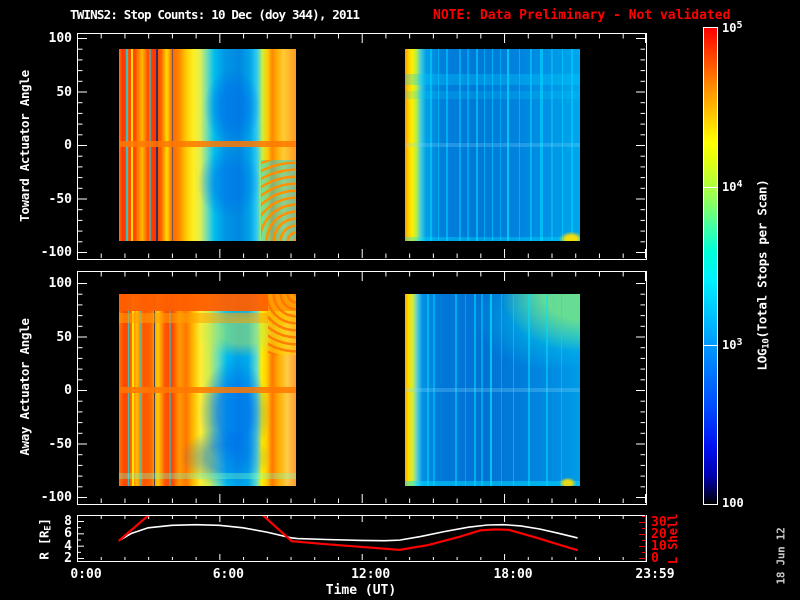  What do you see at coordinates (60, 38) in the screenshot?
I see `toward-ytick-label: 100` at bounding box center [60, 38].